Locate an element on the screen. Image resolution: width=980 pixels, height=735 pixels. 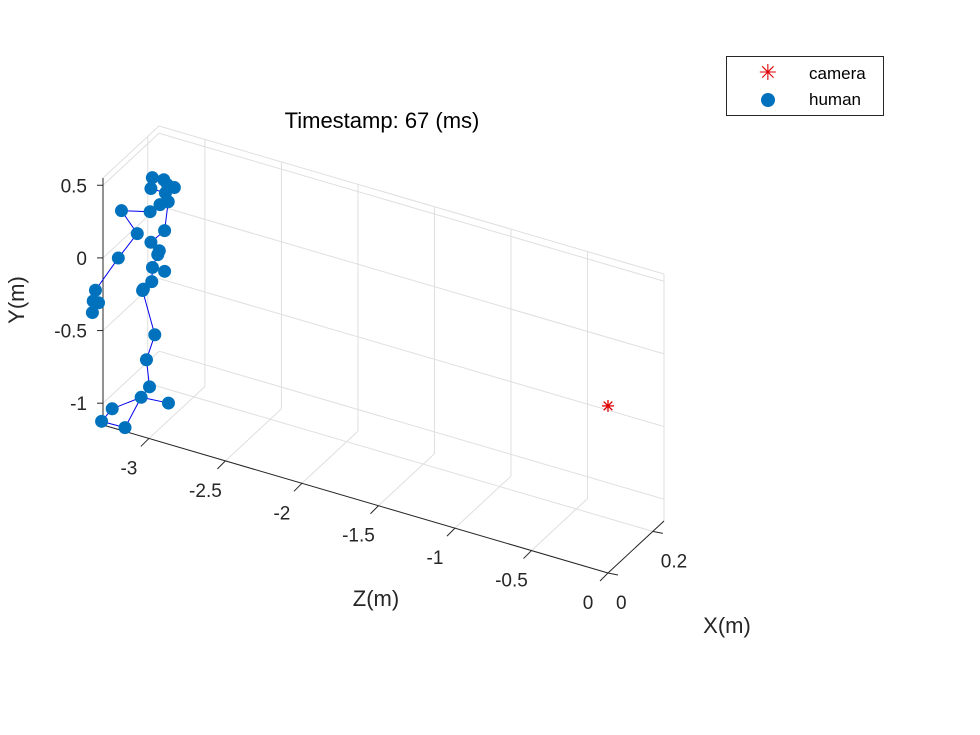
z-axis-label: Z(m) is located at coordinates (376, 598).